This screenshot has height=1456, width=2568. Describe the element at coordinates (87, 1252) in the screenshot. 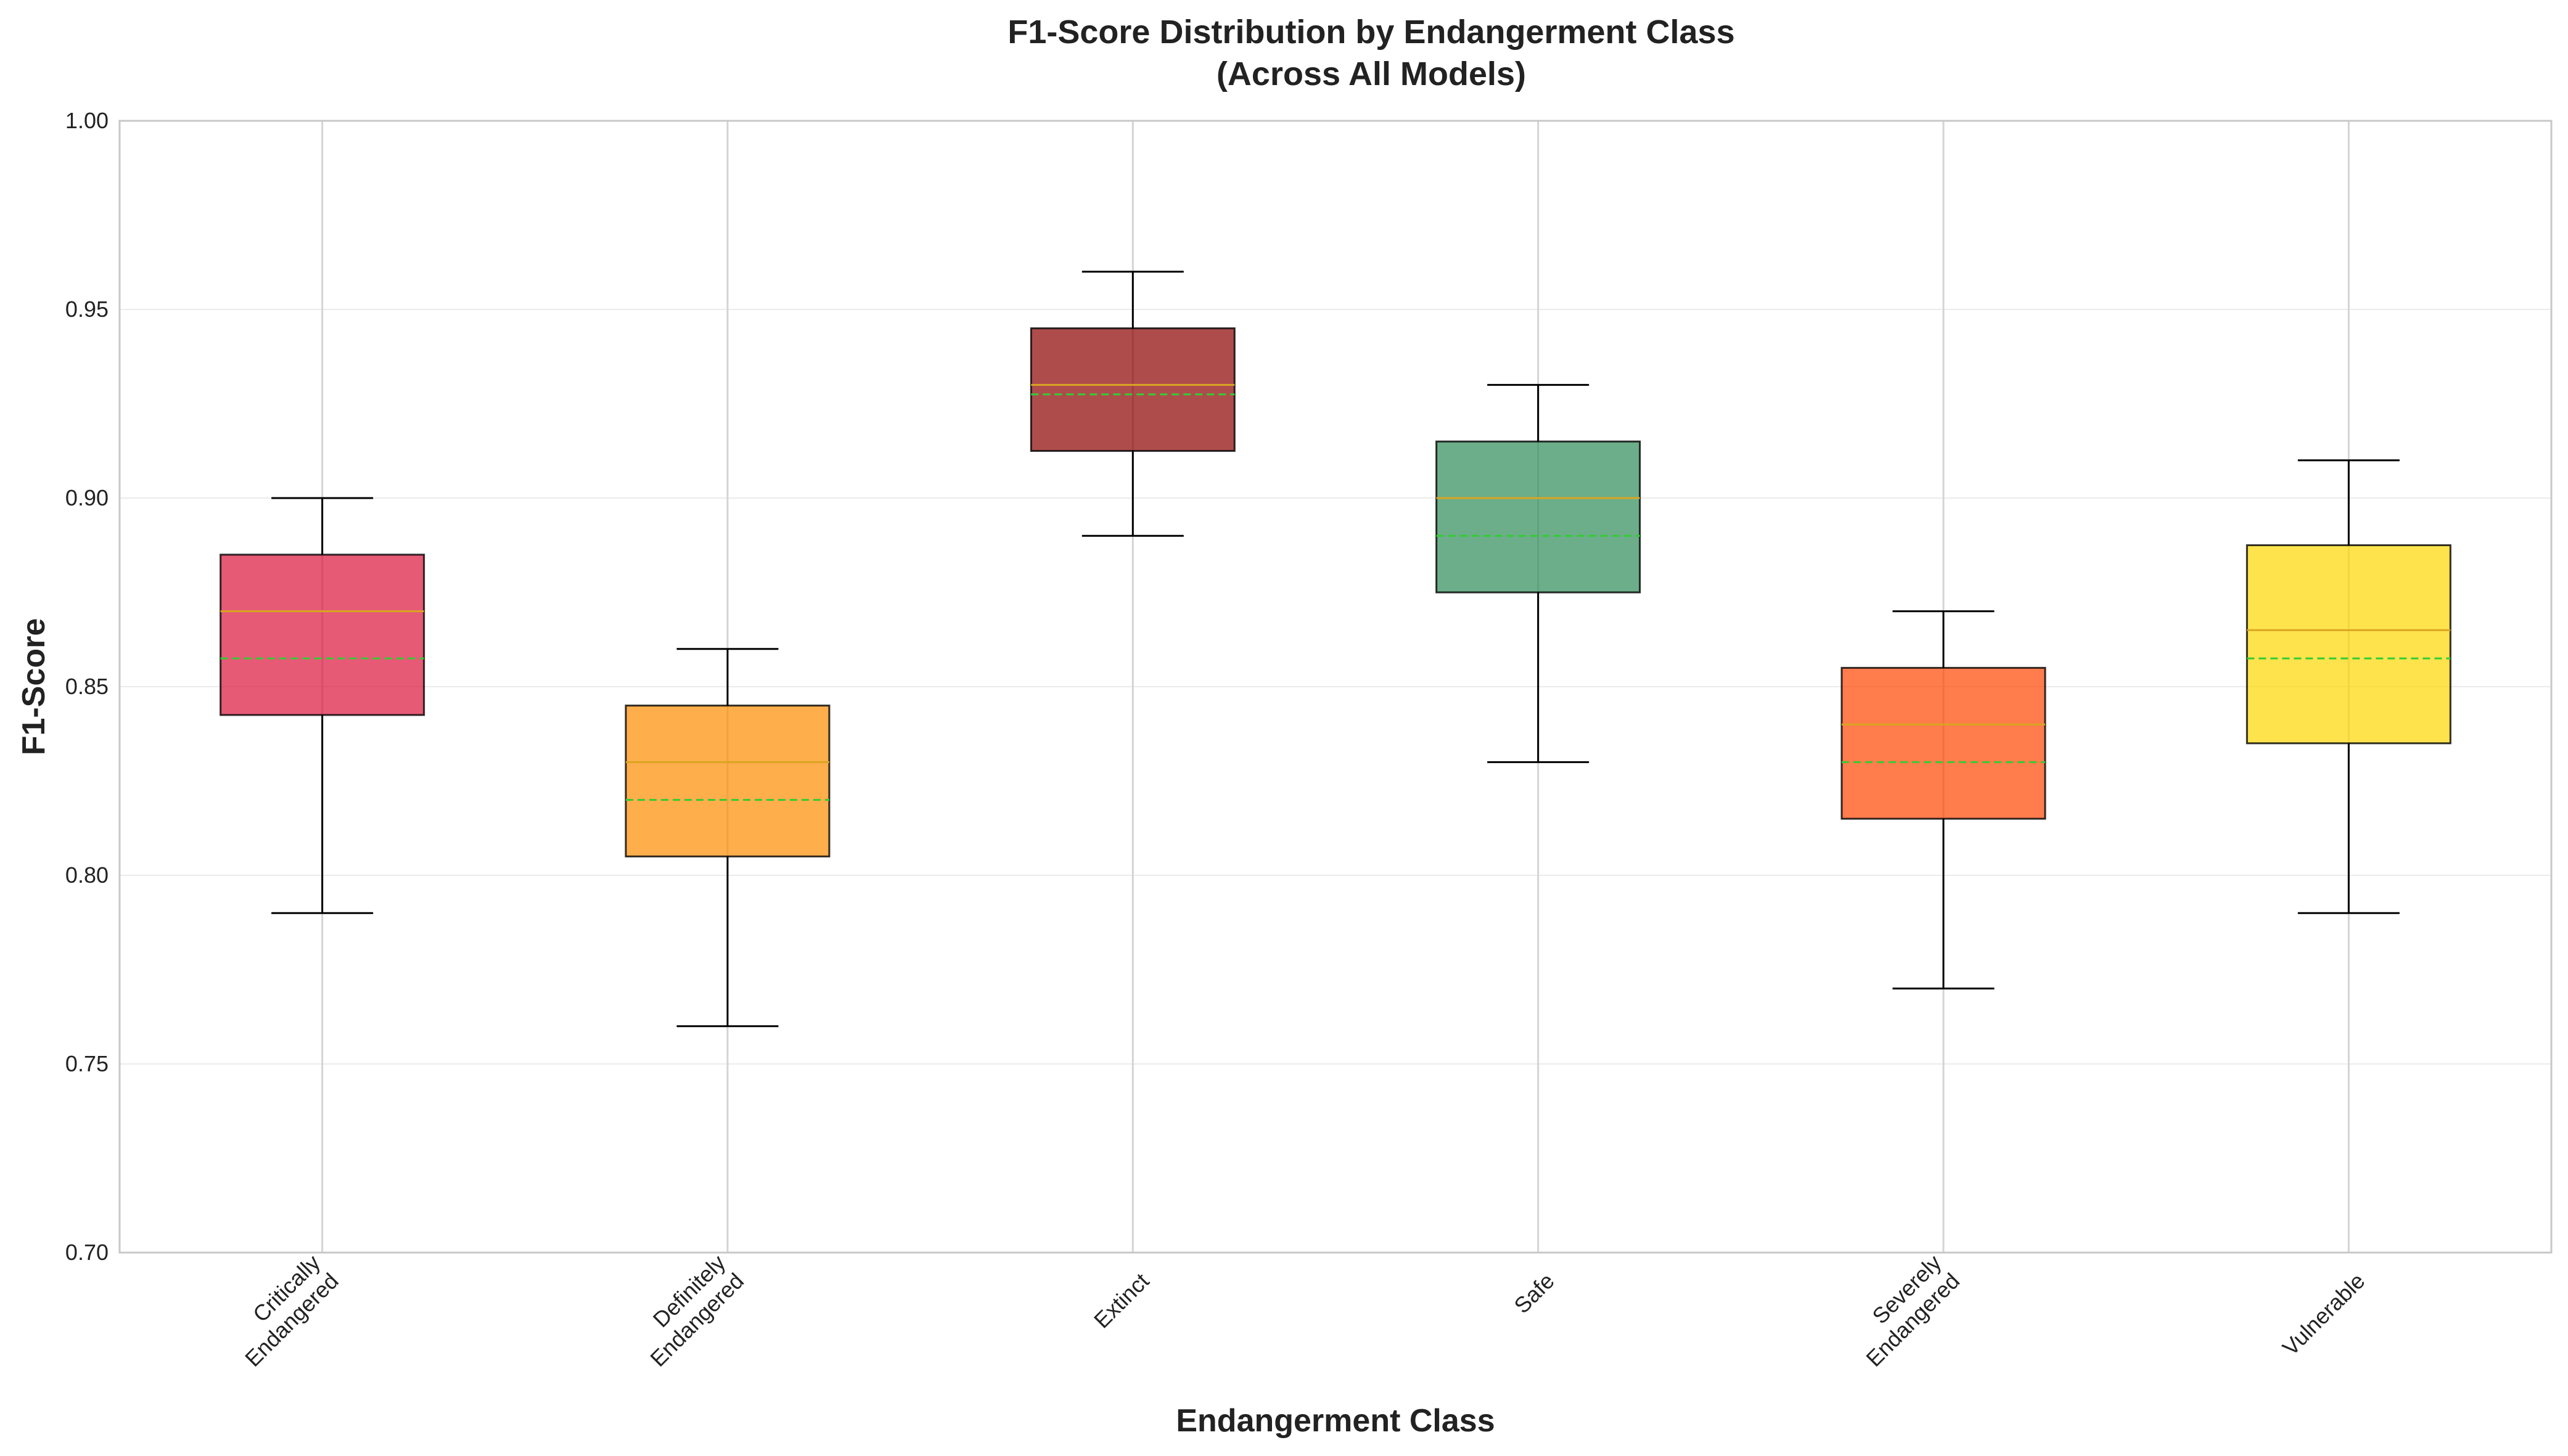

I see `y-tick-label: 0.70` at that location.